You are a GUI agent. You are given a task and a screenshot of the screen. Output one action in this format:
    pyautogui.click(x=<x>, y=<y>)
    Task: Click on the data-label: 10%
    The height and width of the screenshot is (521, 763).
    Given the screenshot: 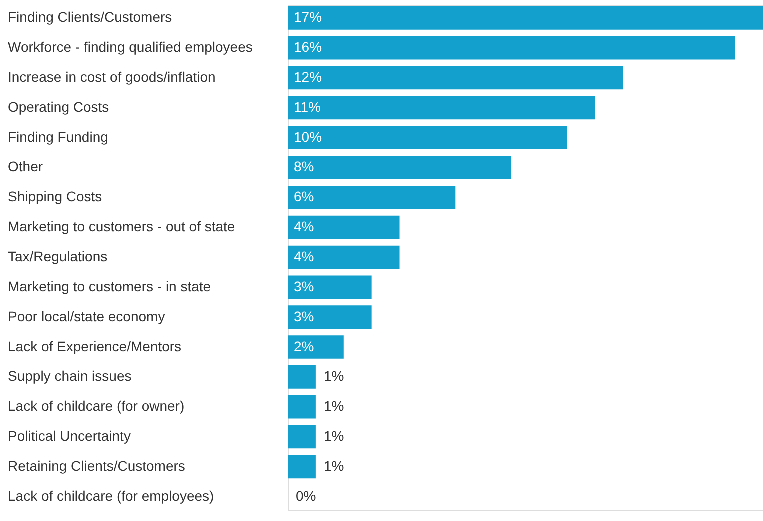 What is the action you would take?
    pyautogui.click(x=308, y=136)
    